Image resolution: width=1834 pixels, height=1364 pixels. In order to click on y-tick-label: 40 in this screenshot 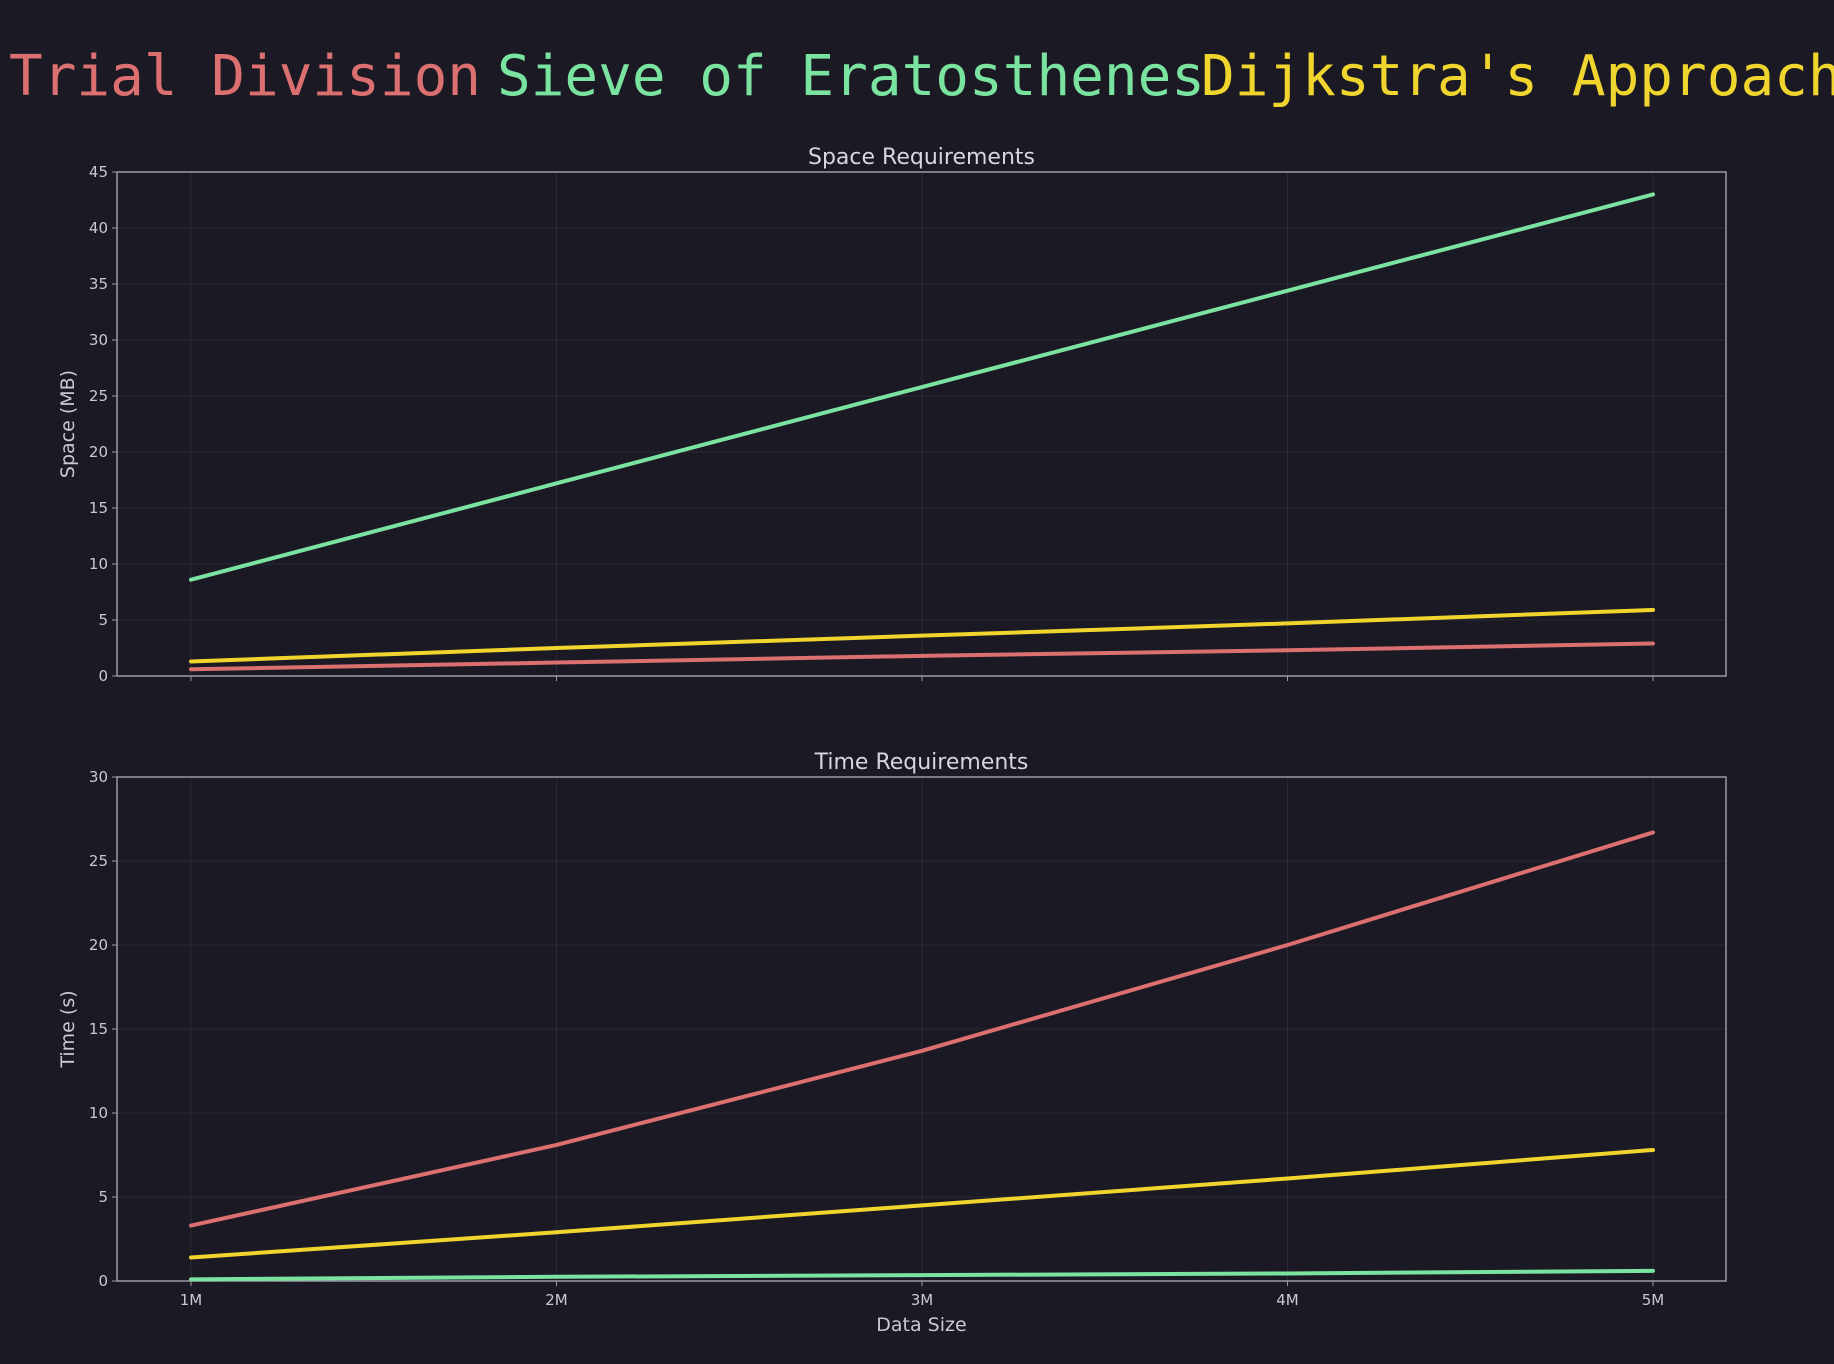, I will do `click(98, 228)`.